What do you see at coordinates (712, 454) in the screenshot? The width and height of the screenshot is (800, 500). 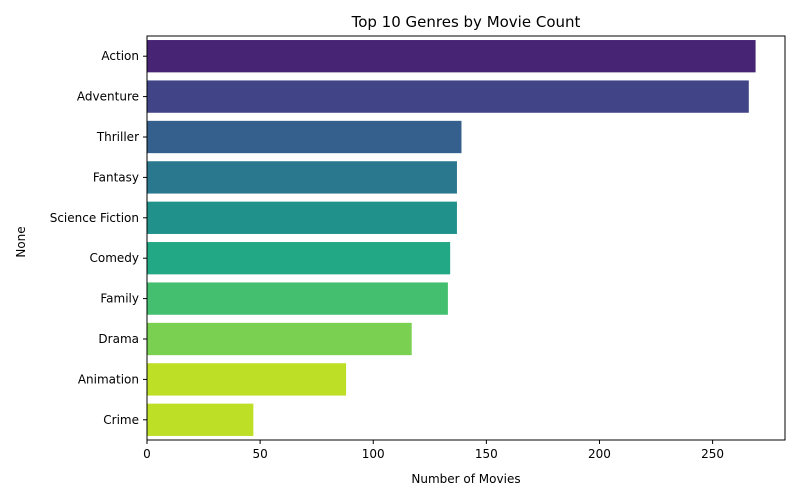 I see `x-tick-label: 250` at bounding box center [712, 454].